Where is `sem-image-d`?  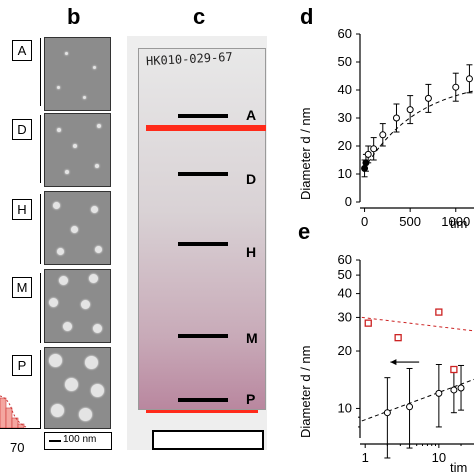
sem-image-d is located at coordinates (77, 150).